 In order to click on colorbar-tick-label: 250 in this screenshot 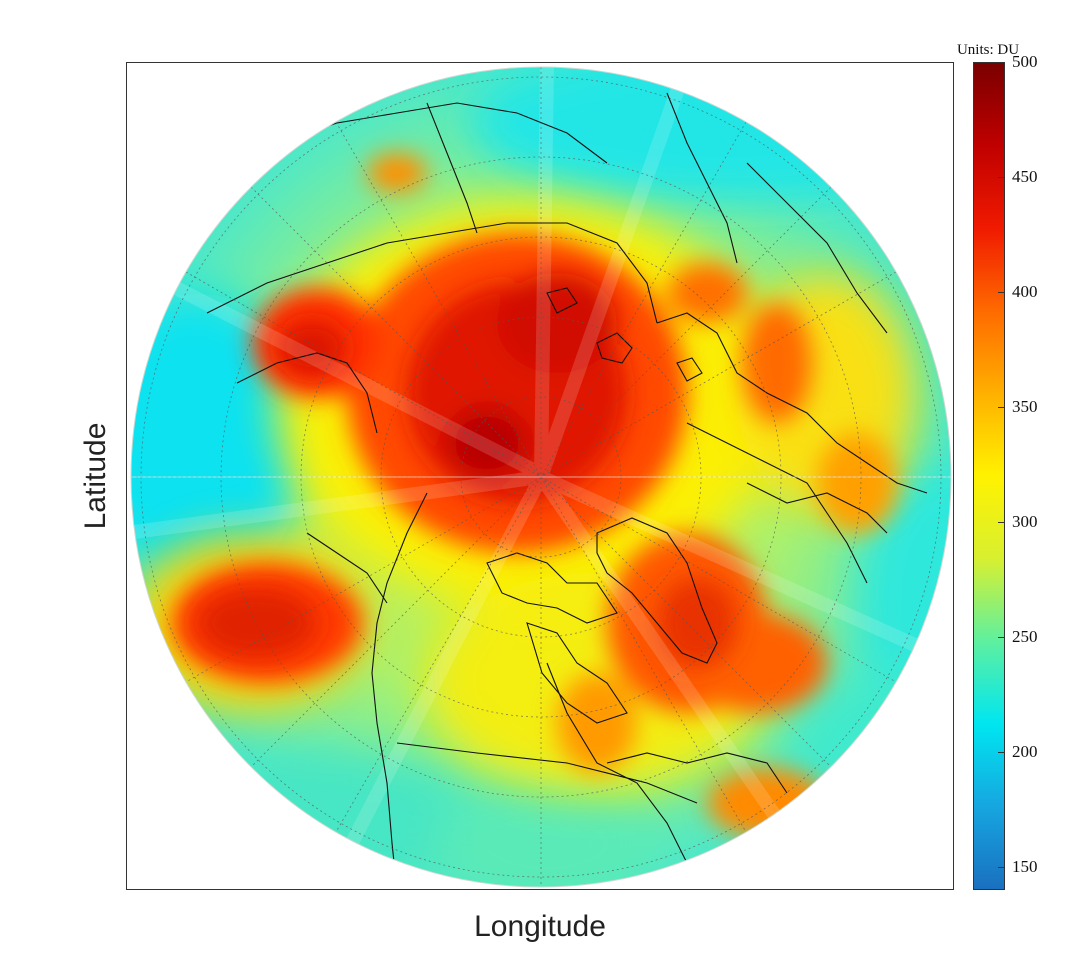, I will do `click(1025, 636)`.